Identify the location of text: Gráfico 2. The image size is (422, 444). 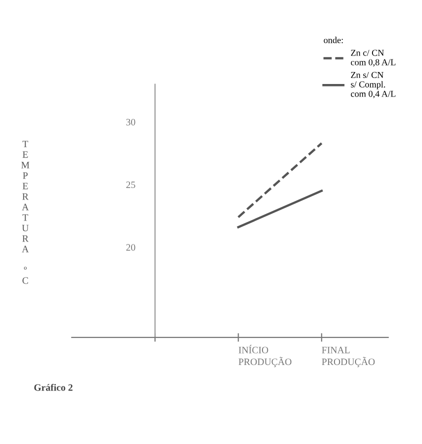
(53, 387).